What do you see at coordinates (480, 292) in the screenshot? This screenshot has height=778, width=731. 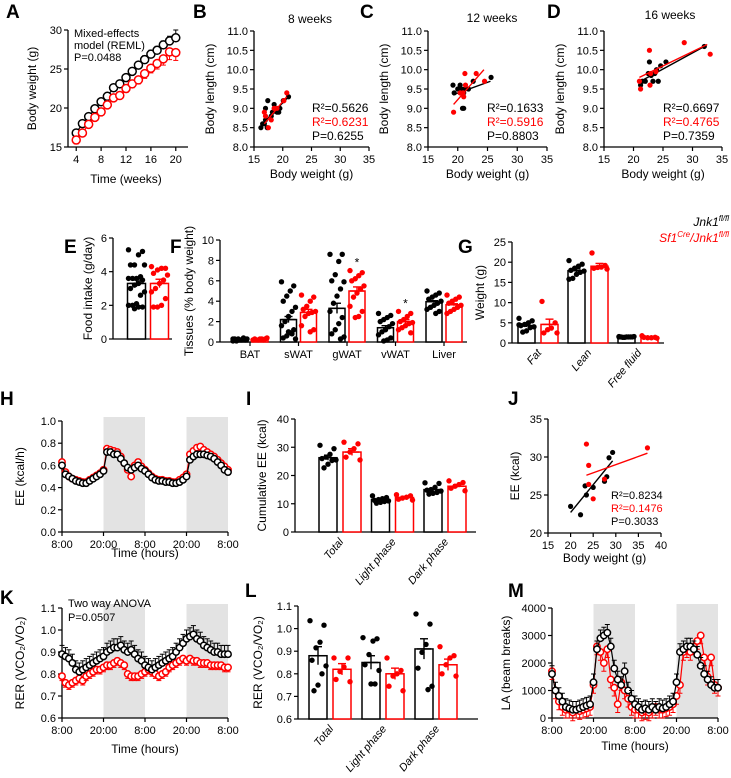 I see `y-axis-label: Weight (g)` at bounding box center [480, 292].